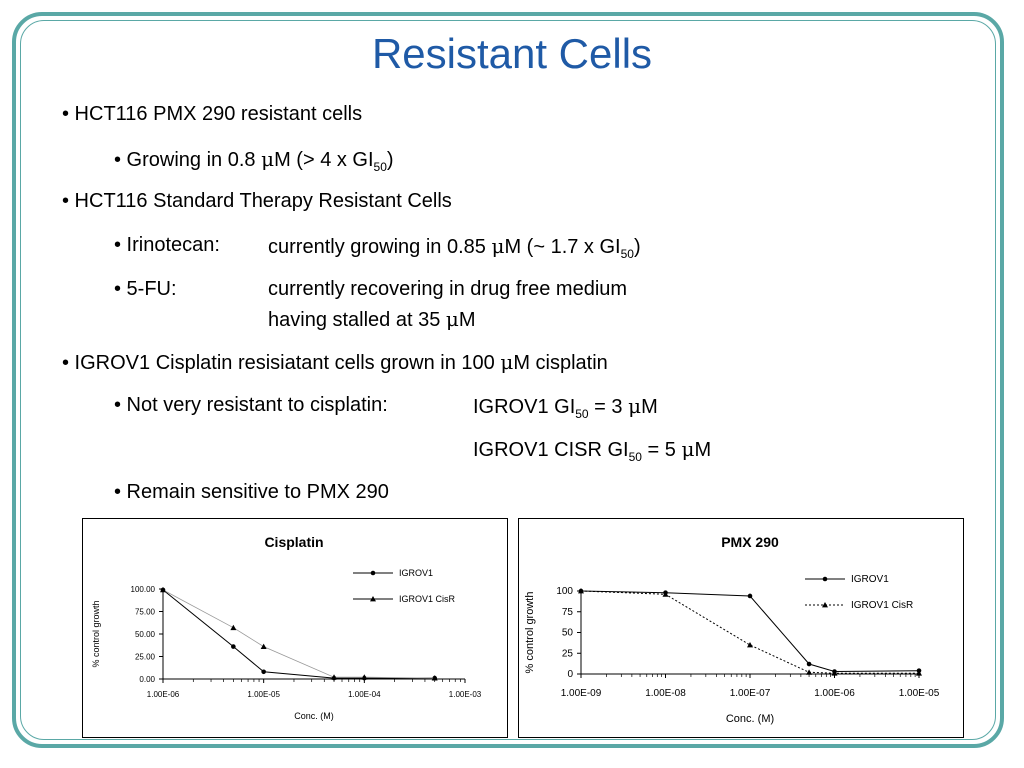  I want to click on gi50-igrov1: IGROV1 GI50 = 3 μM, so click(565, 407).